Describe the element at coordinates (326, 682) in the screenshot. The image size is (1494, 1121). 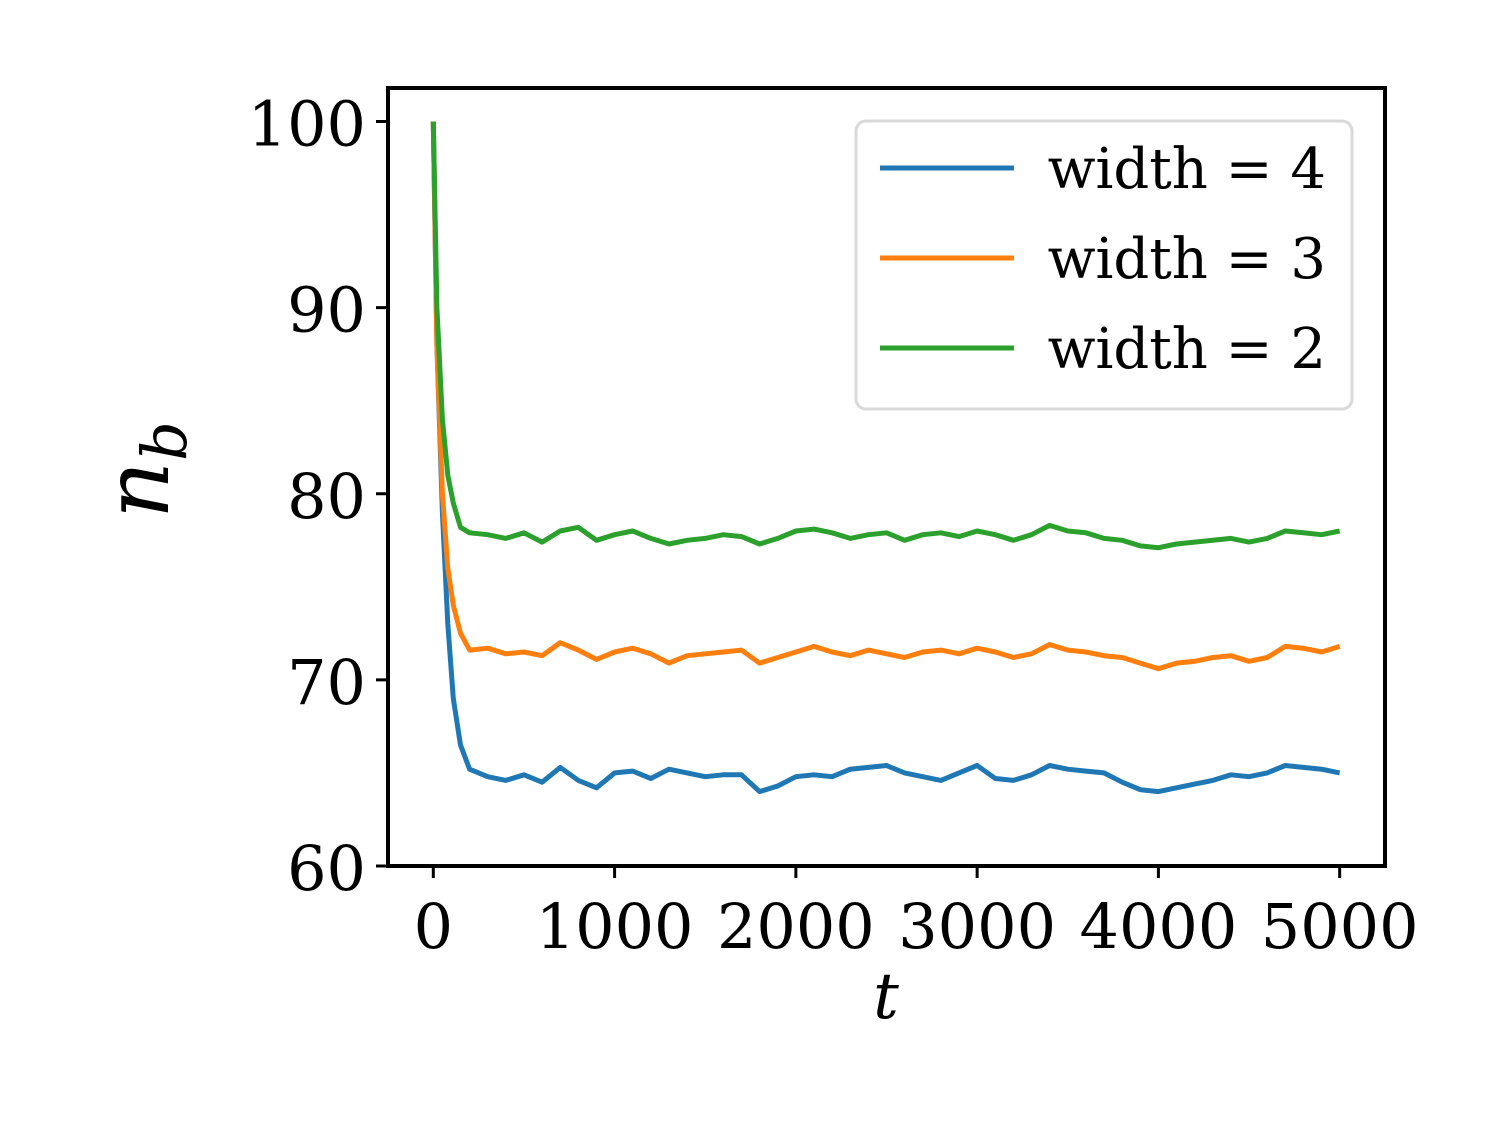
I see `y-tick-label: 70` at that location.